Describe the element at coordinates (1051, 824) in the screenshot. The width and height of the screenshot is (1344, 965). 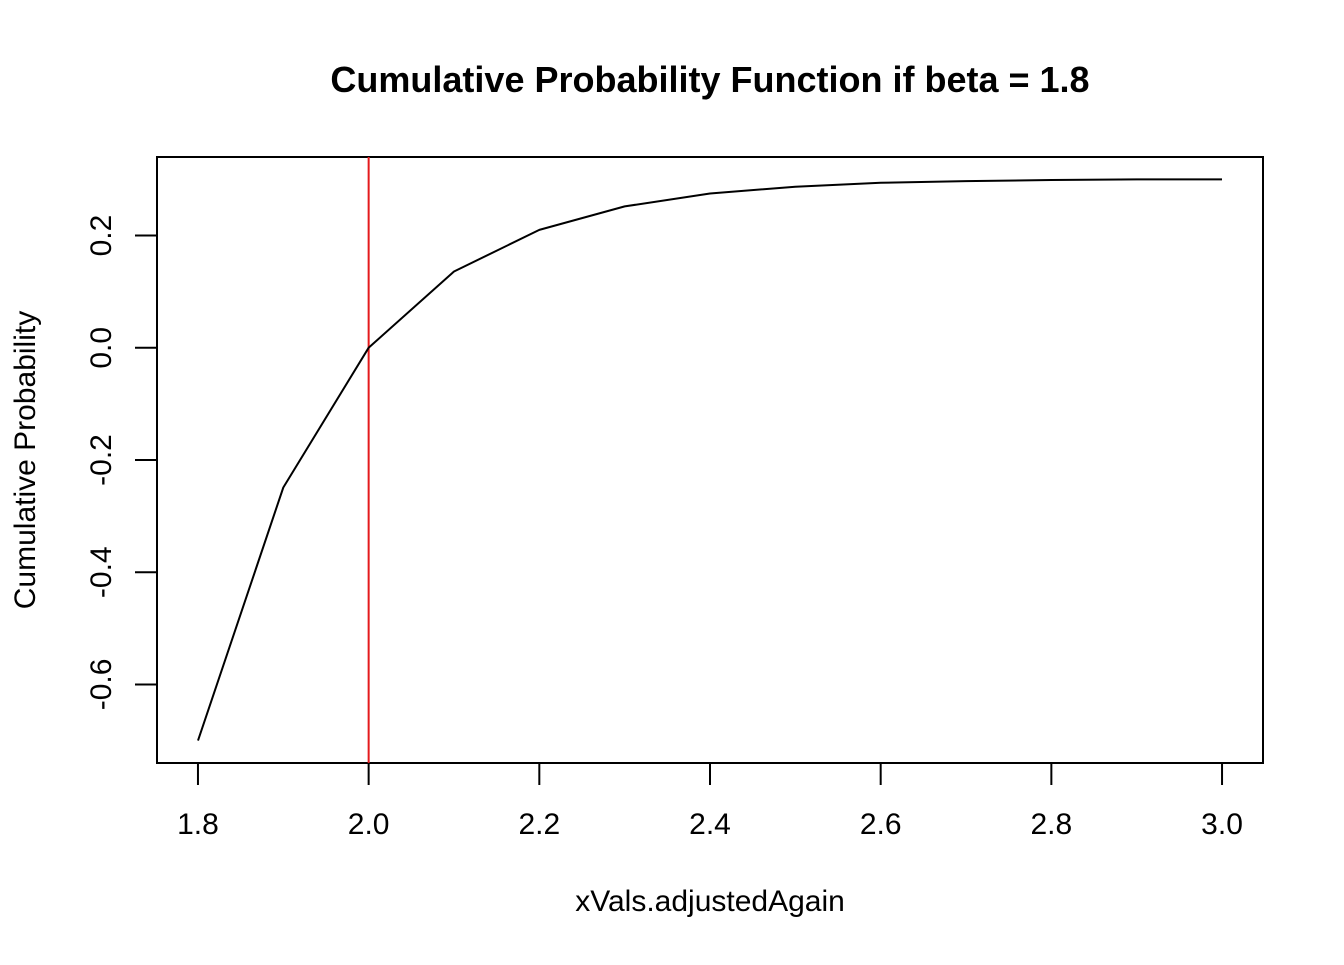
I see `x-tick-label: 2.8` at that location.